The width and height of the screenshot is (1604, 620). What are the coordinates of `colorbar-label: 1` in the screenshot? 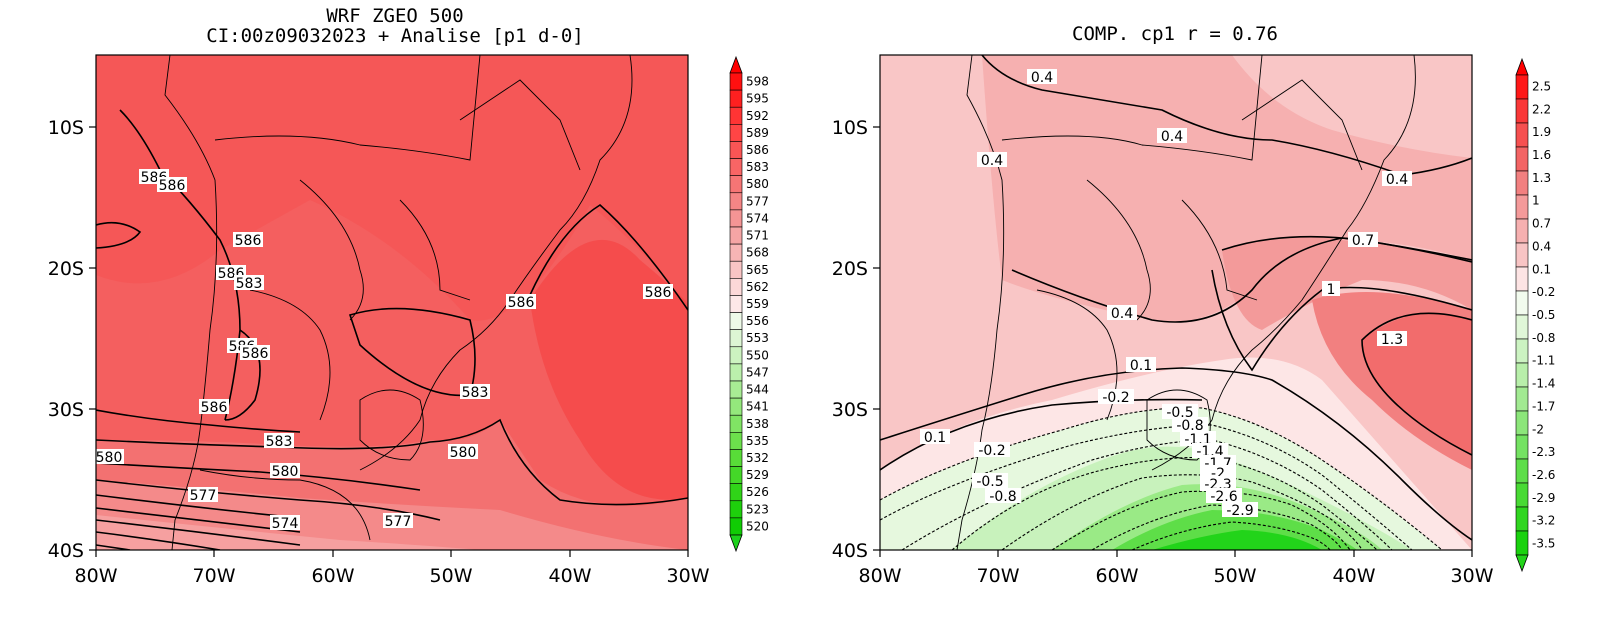 It's located at (1536, 201).